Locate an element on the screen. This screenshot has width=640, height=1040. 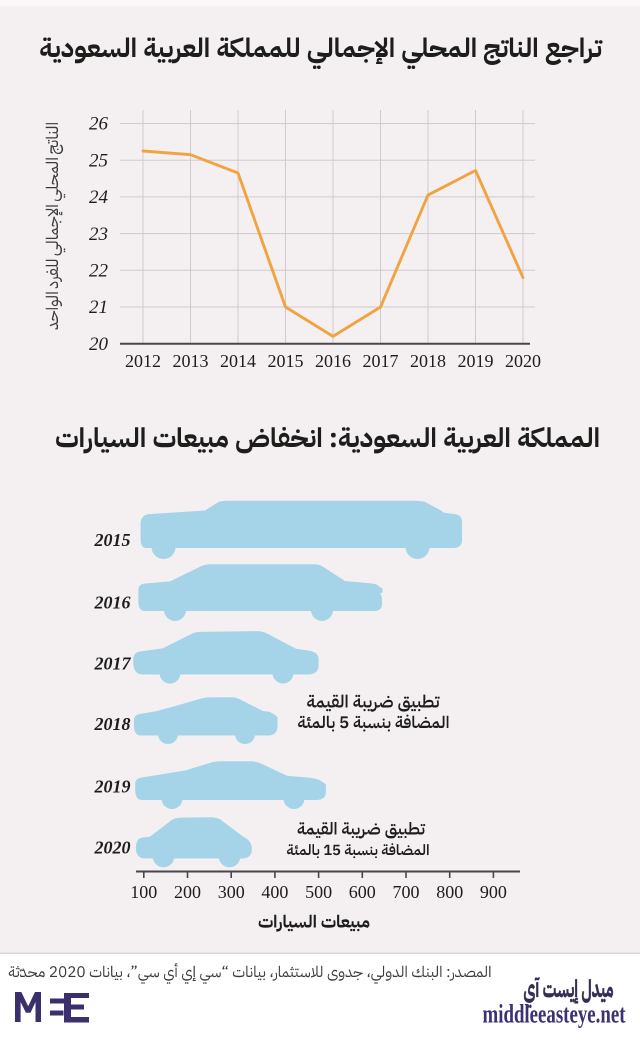
svg-text: 2014 is located at coordinates (238, 361).